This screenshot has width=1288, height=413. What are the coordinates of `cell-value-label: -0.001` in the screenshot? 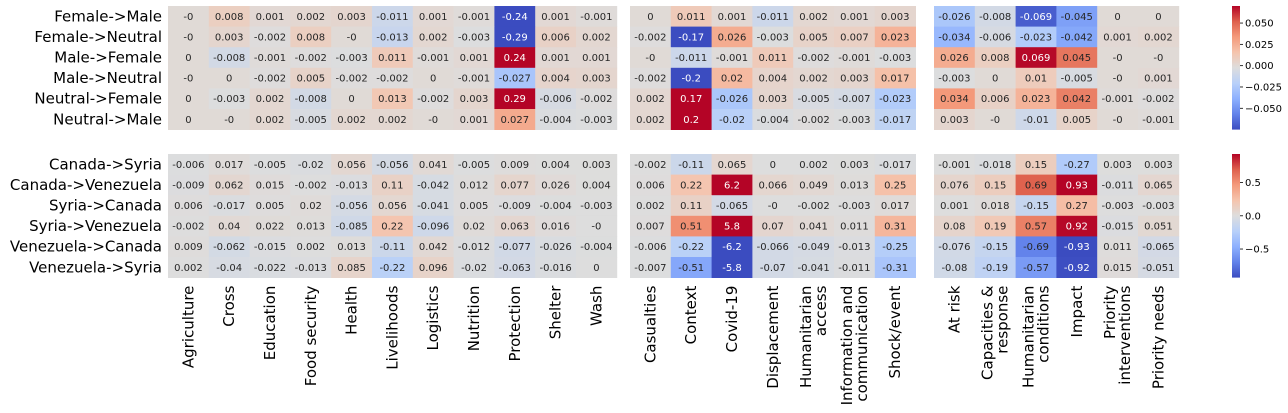 It's located at (596, 17).